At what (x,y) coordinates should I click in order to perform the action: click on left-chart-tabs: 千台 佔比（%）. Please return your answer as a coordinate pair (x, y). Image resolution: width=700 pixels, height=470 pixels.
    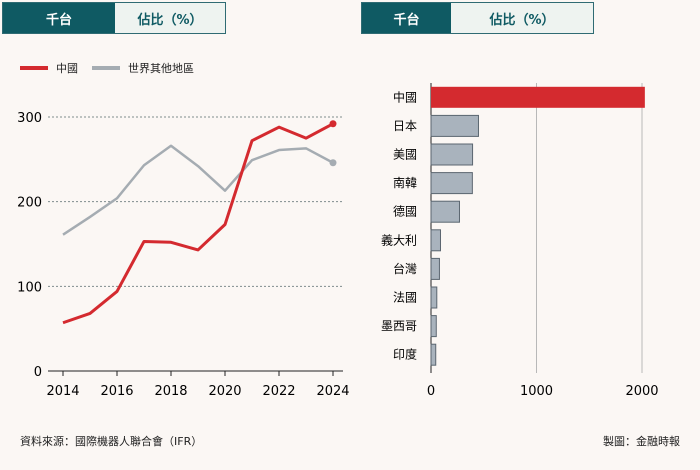
    Looking at the image, I should click on (114, 18).